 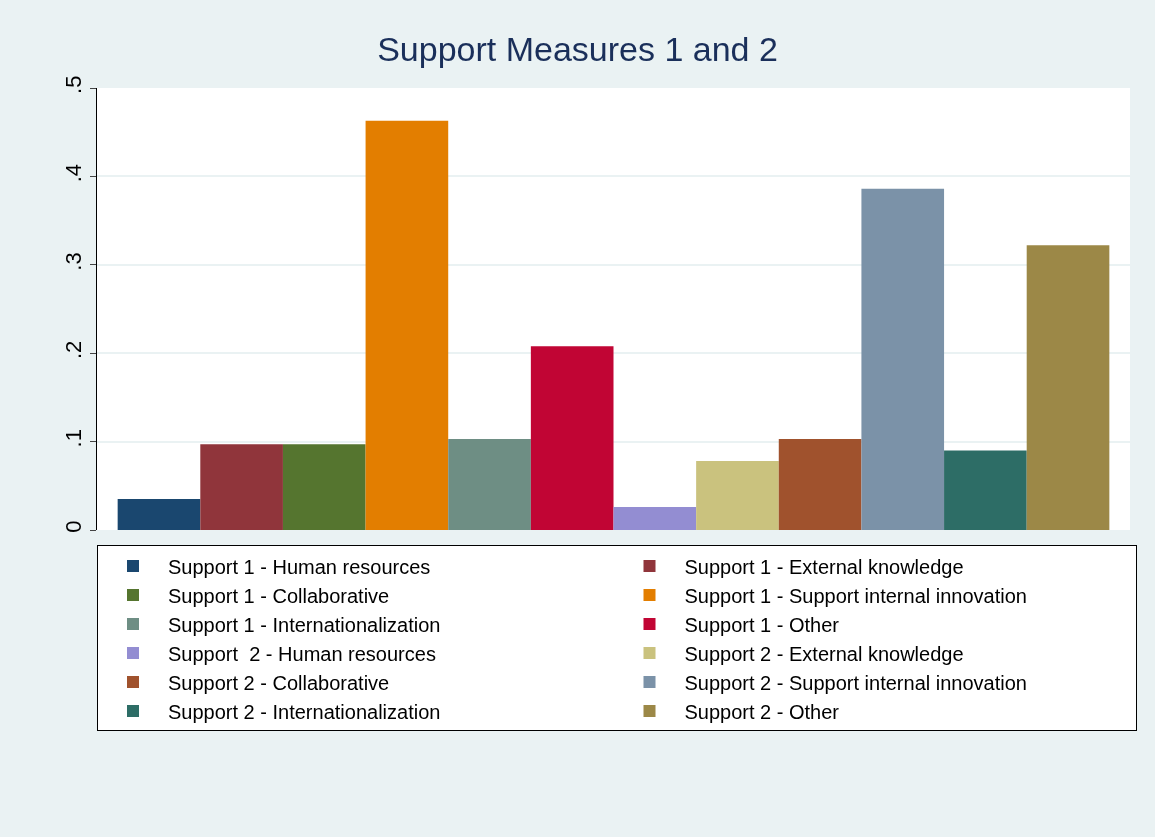 I want to click on legend-label: Support 2 - Collaborative, so click(x=279, y=682).